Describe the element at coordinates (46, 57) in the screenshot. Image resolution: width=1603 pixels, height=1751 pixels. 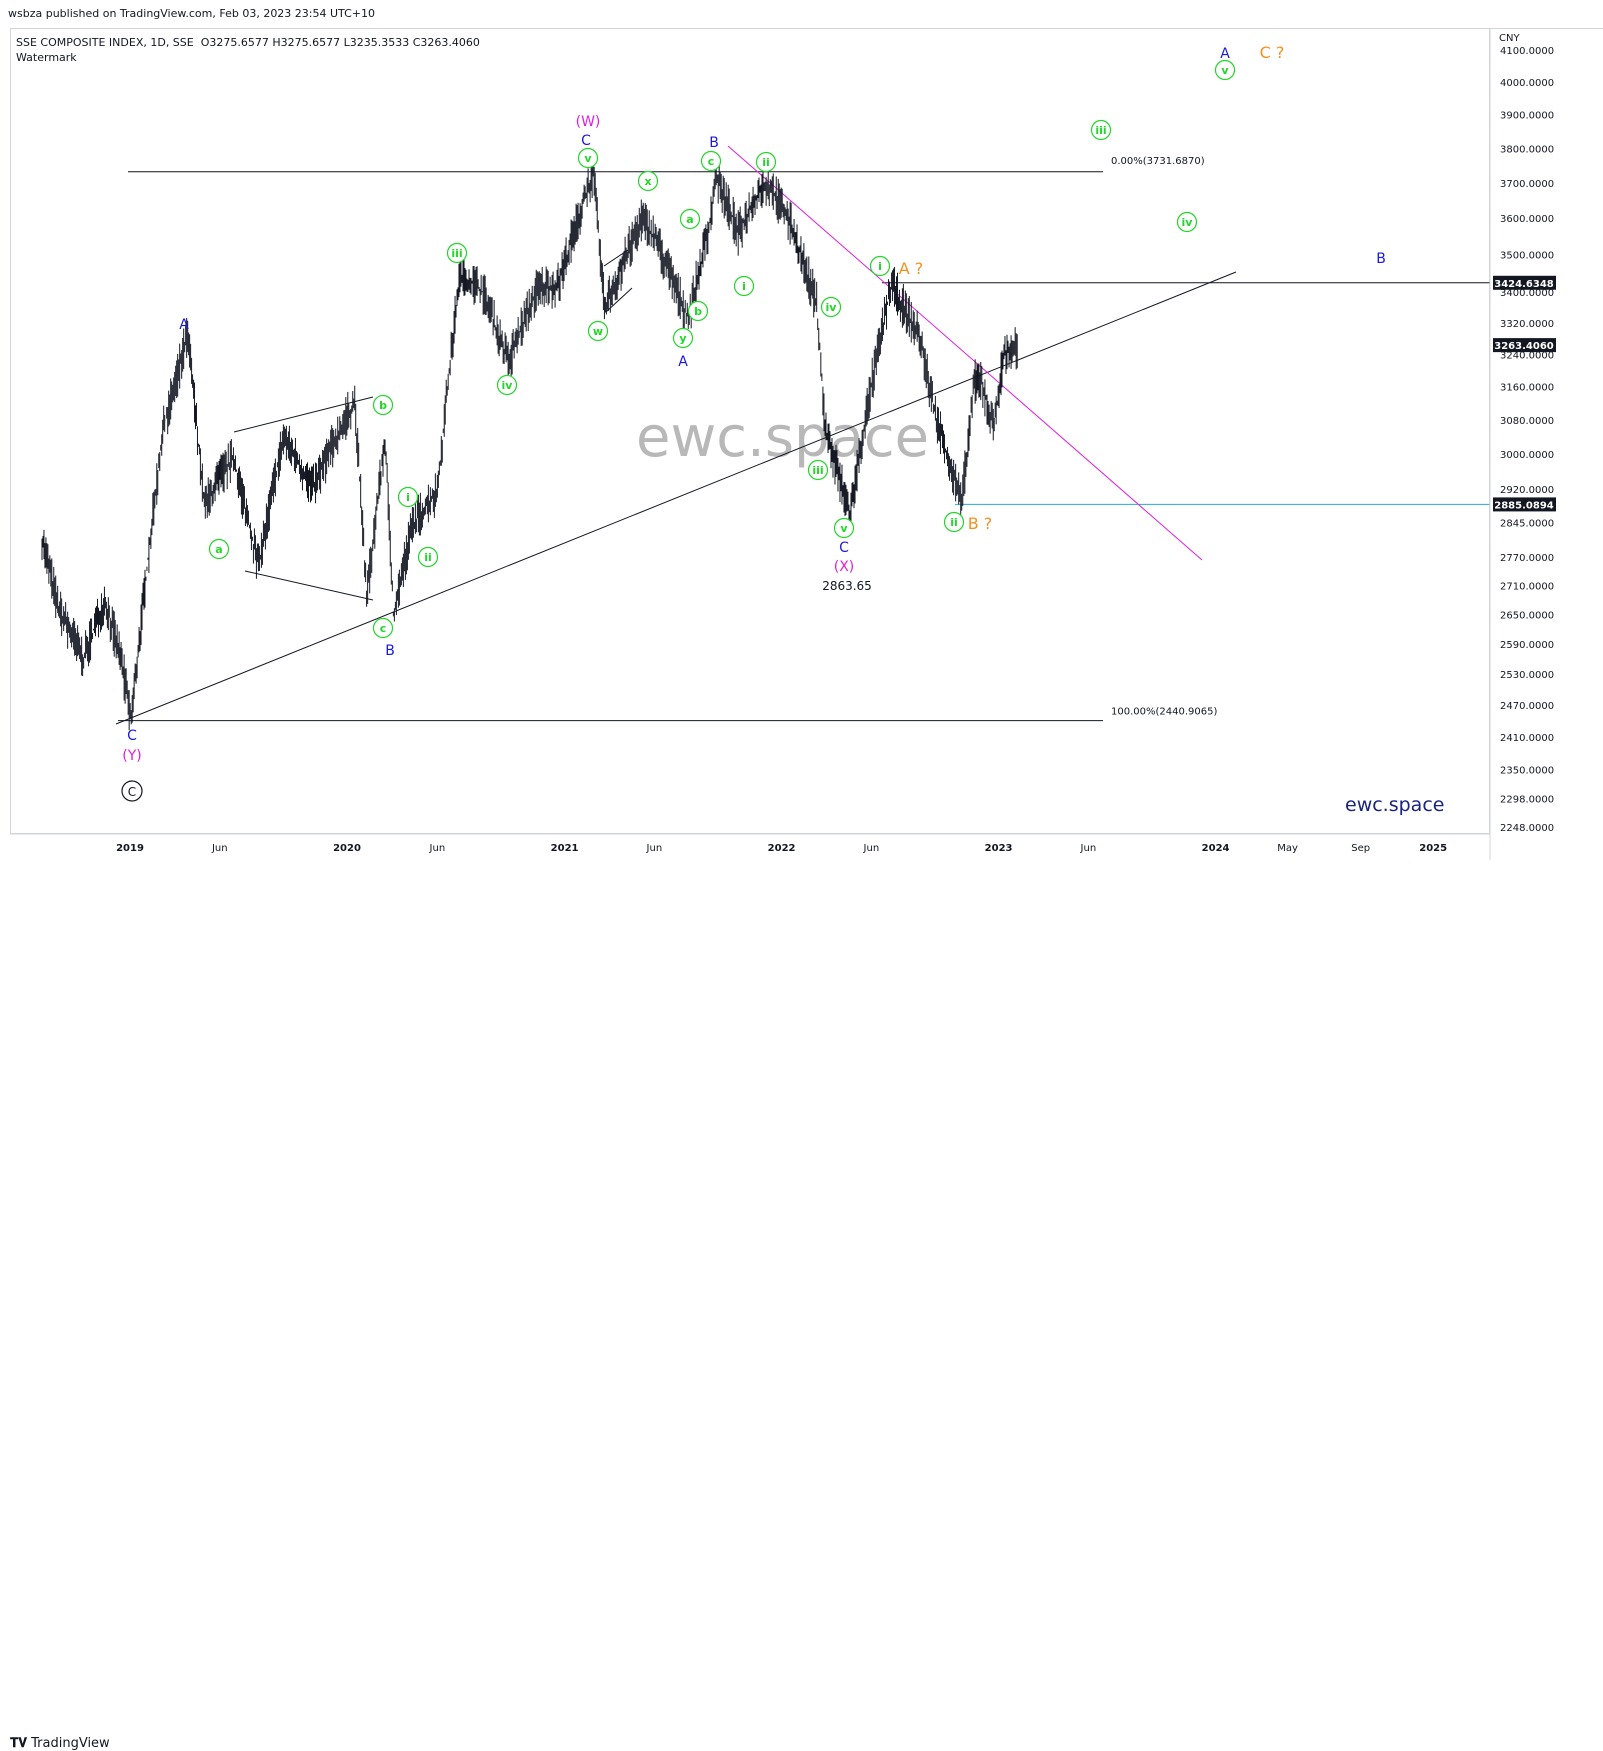
I see `indicator-label: Watermark` at that location.